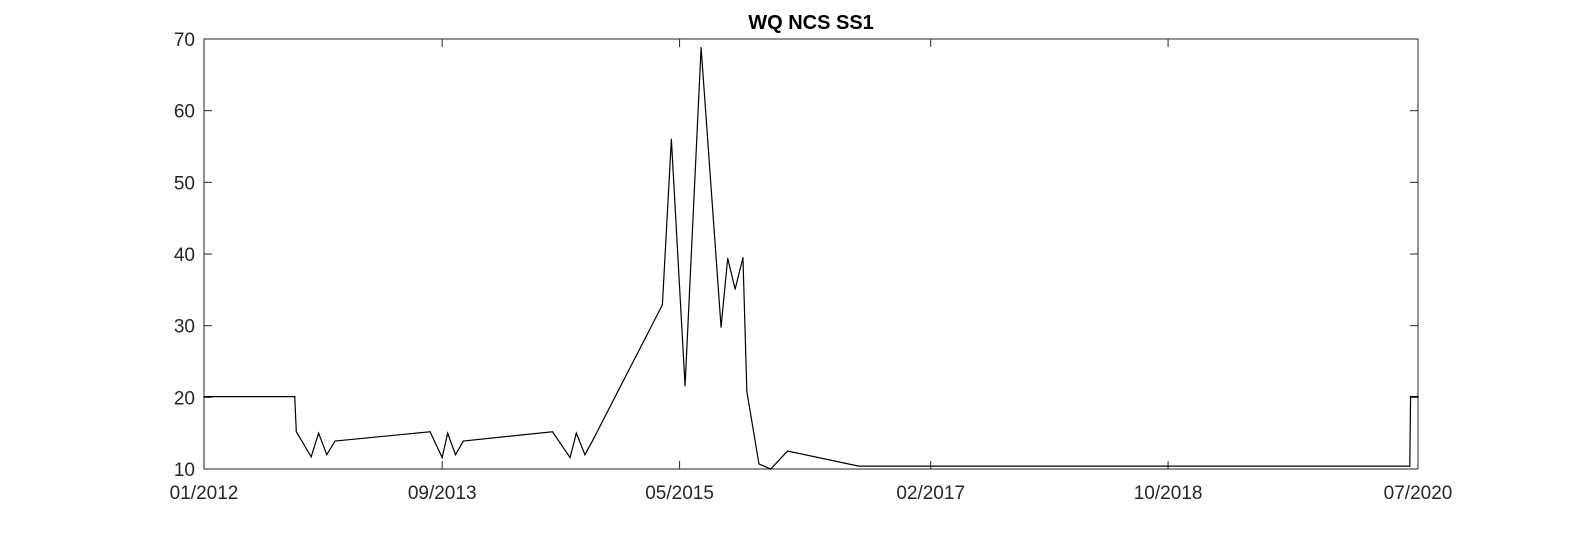 This screenshot has height=541, width=1591. I want to click on y-tick-label: 30, so click(184, 327).